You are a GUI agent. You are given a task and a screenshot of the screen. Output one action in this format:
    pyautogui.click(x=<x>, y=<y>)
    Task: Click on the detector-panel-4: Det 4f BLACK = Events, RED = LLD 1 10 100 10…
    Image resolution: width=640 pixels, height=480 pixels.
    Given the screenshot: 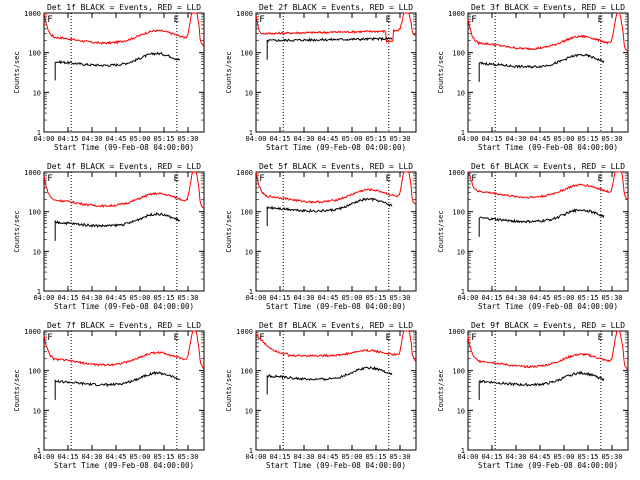 What is the action you would take?
    pyautogui.click(x=109, y=236)
    